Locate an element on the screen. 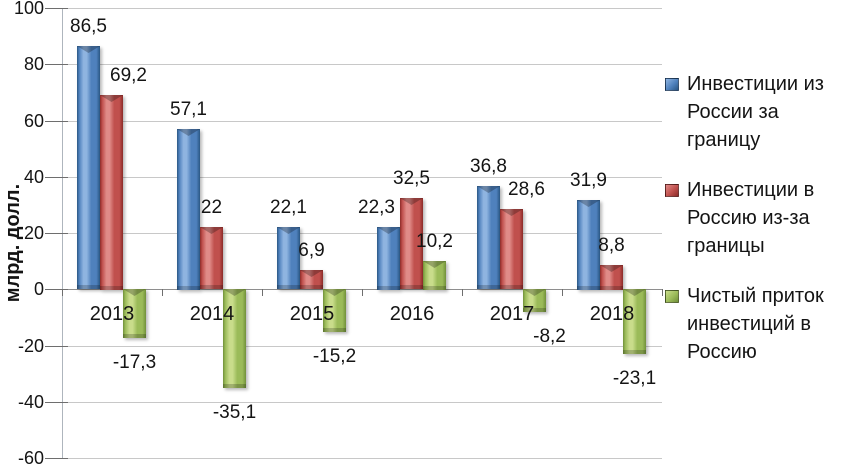 The image size is (842, 466). x-axis-category-label: 2015 is located at coordinates (312, 314).